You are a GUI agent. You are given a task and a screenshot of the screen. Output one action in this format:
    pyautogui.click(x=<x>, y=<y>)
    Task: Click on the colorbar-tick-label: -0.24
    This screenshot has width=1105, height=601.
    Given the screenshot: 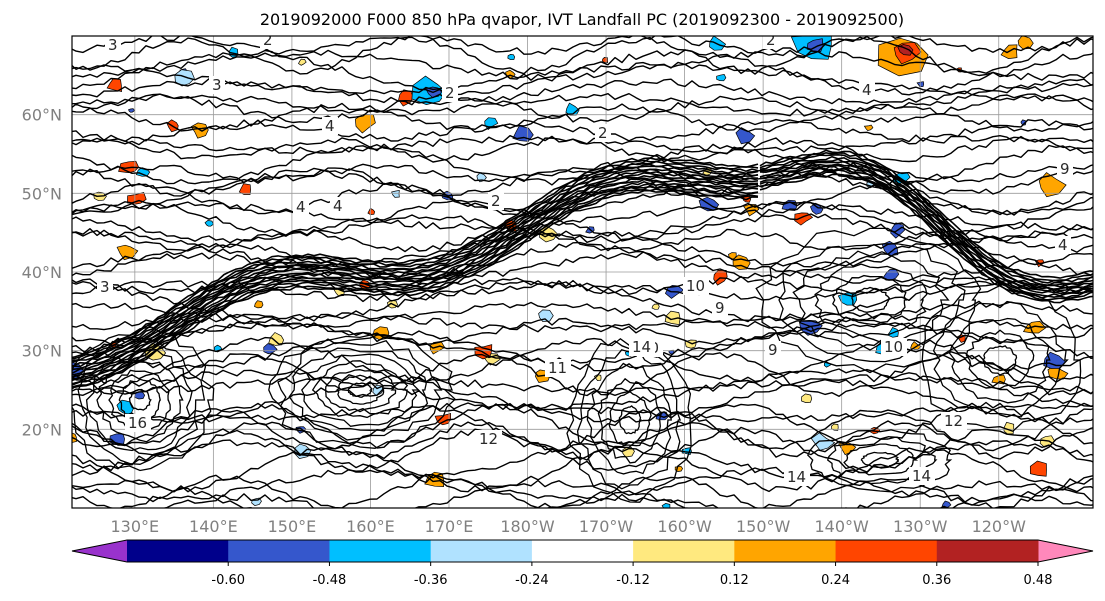 What is the action you would take?
    pyautogui.click(x=532, y=580)
    